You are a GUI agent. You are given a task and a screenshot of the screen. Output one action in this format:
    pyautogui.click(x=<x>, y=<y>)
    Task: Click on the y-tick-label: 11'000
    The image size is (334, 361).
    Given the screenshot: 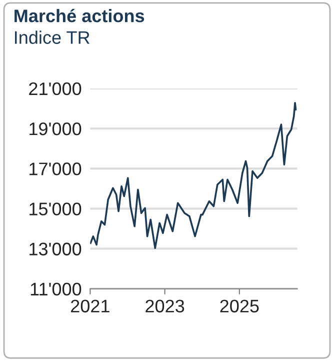 What is the action you would take?
    pyautogui.click(x=56, y=289)
    